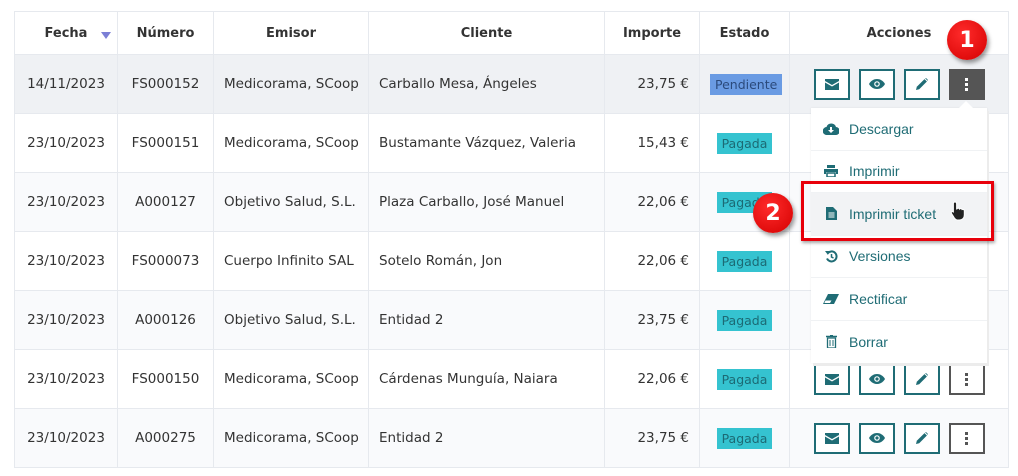 This screenshot has width=1018, height=476. Describe the element at coordinates (165, 438) in the screenshot. I see `cell-numero: A000275` at that location.